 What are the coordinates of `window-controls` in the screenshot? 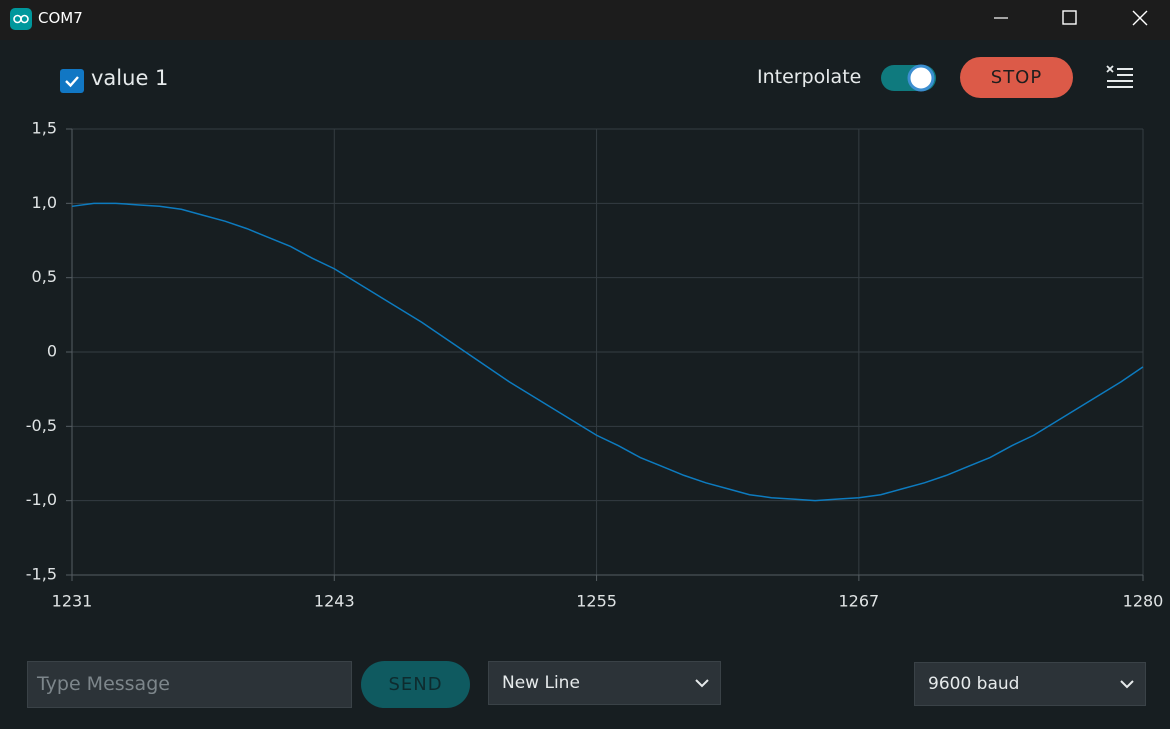 It's located at (1071, 18).